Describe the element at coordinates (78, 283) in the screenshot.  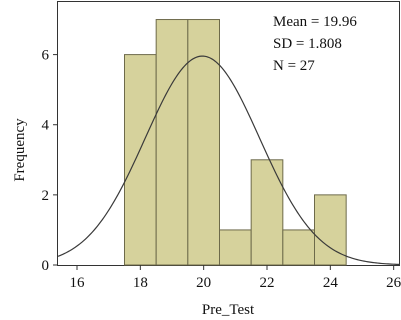
I see `x-tick-label-16: 16` at that location.